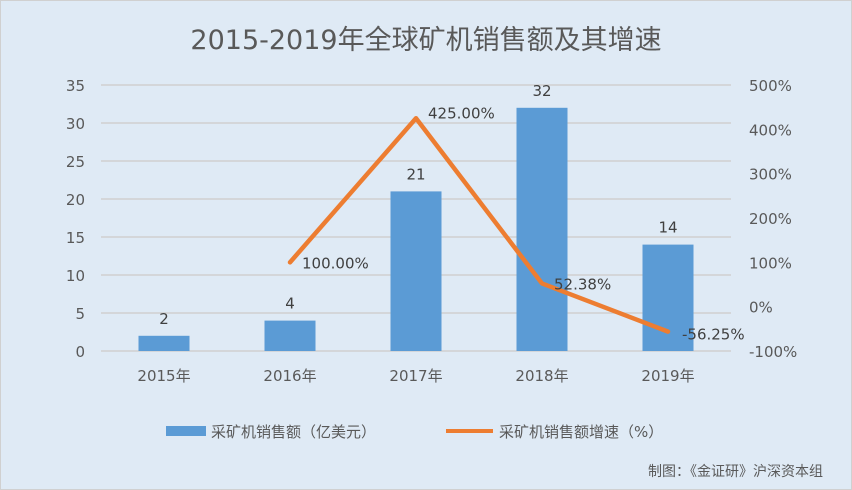 Image resolution: width=852 pixels, height=490 pixels. Describe the element at coordinates (735, 472) in the screenshot. I see `source-note: 制图：《金证研》沪深资本组` at that location.